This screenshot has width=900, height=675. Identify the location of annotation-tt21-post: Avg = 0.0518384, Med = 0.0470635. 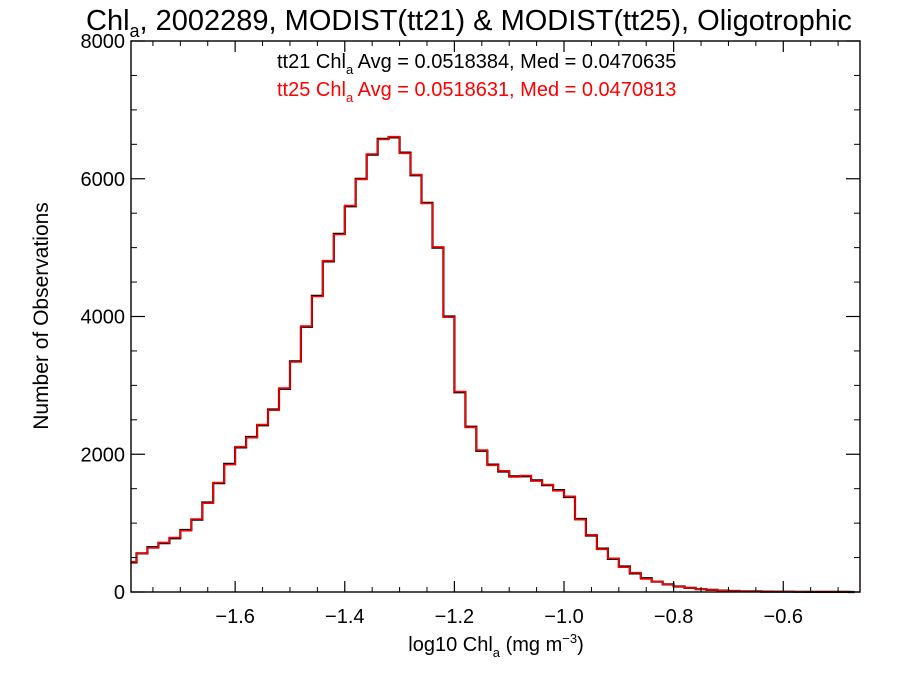
(514, 62).